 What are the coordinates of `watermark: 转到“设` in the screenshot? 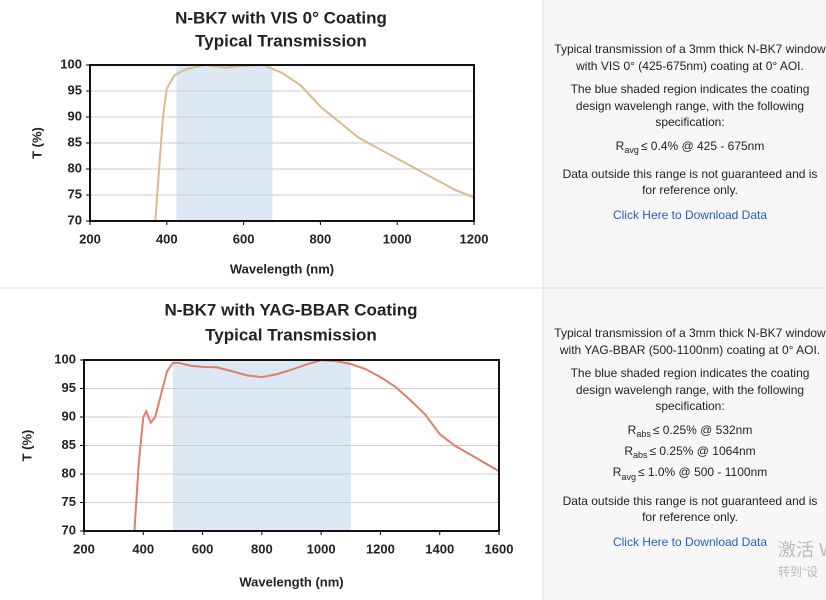 It's located at (798, 572).